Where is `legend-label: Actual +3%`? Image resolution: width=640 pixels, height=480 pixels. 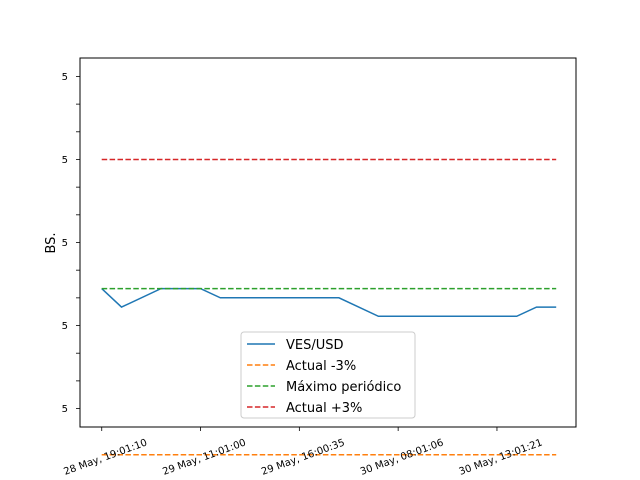 legend-label: Actual +3% is located at coordinates (324, 408).